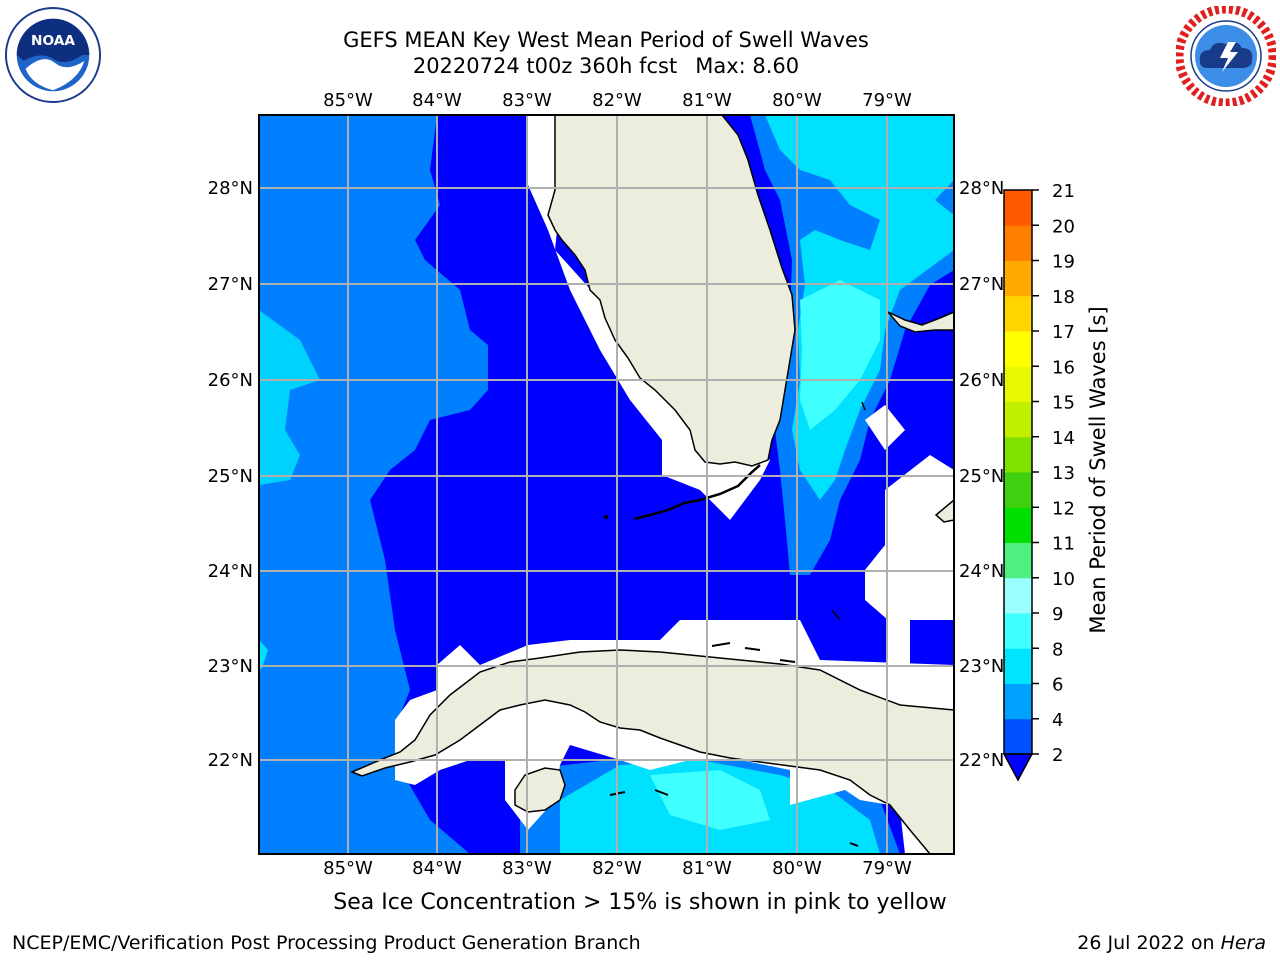  Describe the element at coordinates (1063, 473) in the screenshot. I see `colorbar-tick-label: 13` at that location.